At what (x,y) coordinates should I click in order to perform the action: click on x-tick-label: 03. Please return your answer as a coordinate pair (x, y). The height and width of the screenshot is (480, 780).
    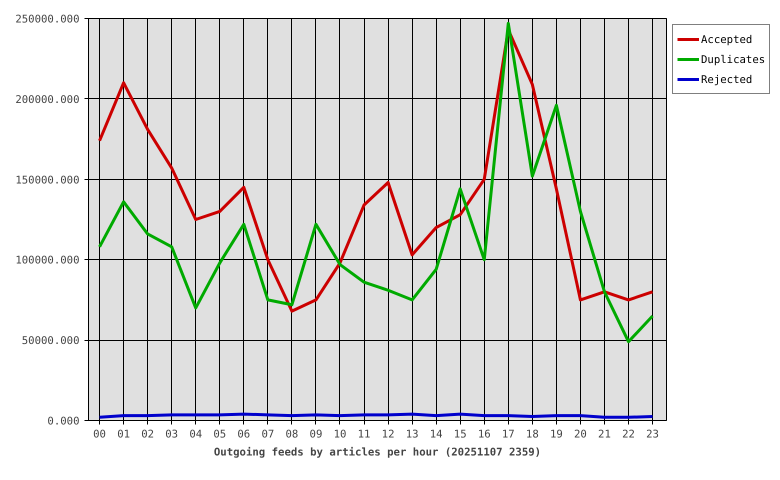
    Looking at the image, I should click on (171, 434).